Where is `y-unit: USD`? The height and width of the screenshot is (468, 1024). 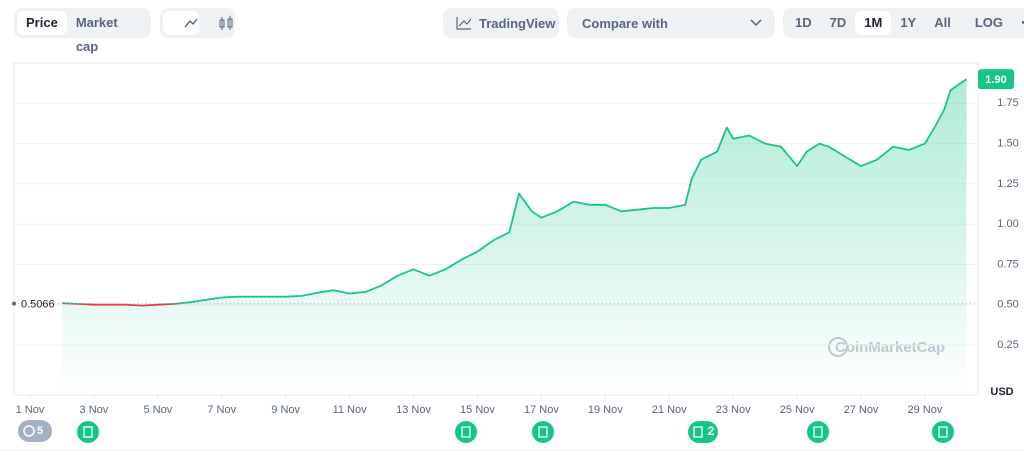 y-unit: USD is located at coordinates (1001, 392).